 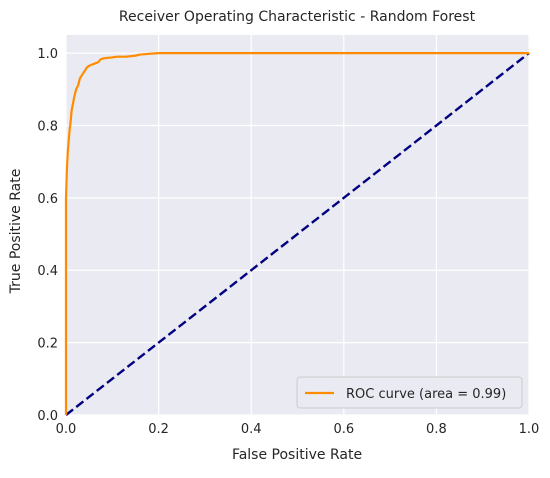 I want to click on y-tick-label: 0.6, so click(x=47, y=199).